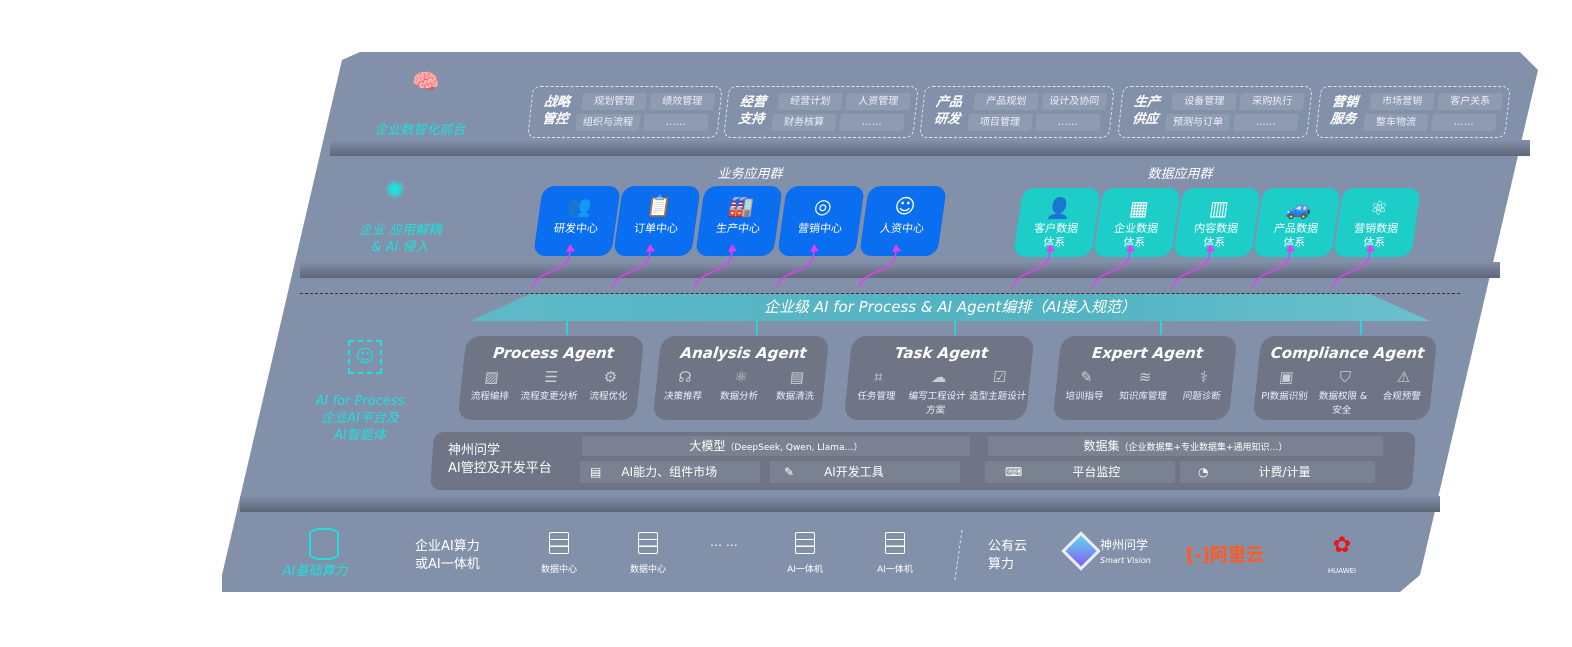  I want to click on chart-icon: ▨, so click(491, 377).